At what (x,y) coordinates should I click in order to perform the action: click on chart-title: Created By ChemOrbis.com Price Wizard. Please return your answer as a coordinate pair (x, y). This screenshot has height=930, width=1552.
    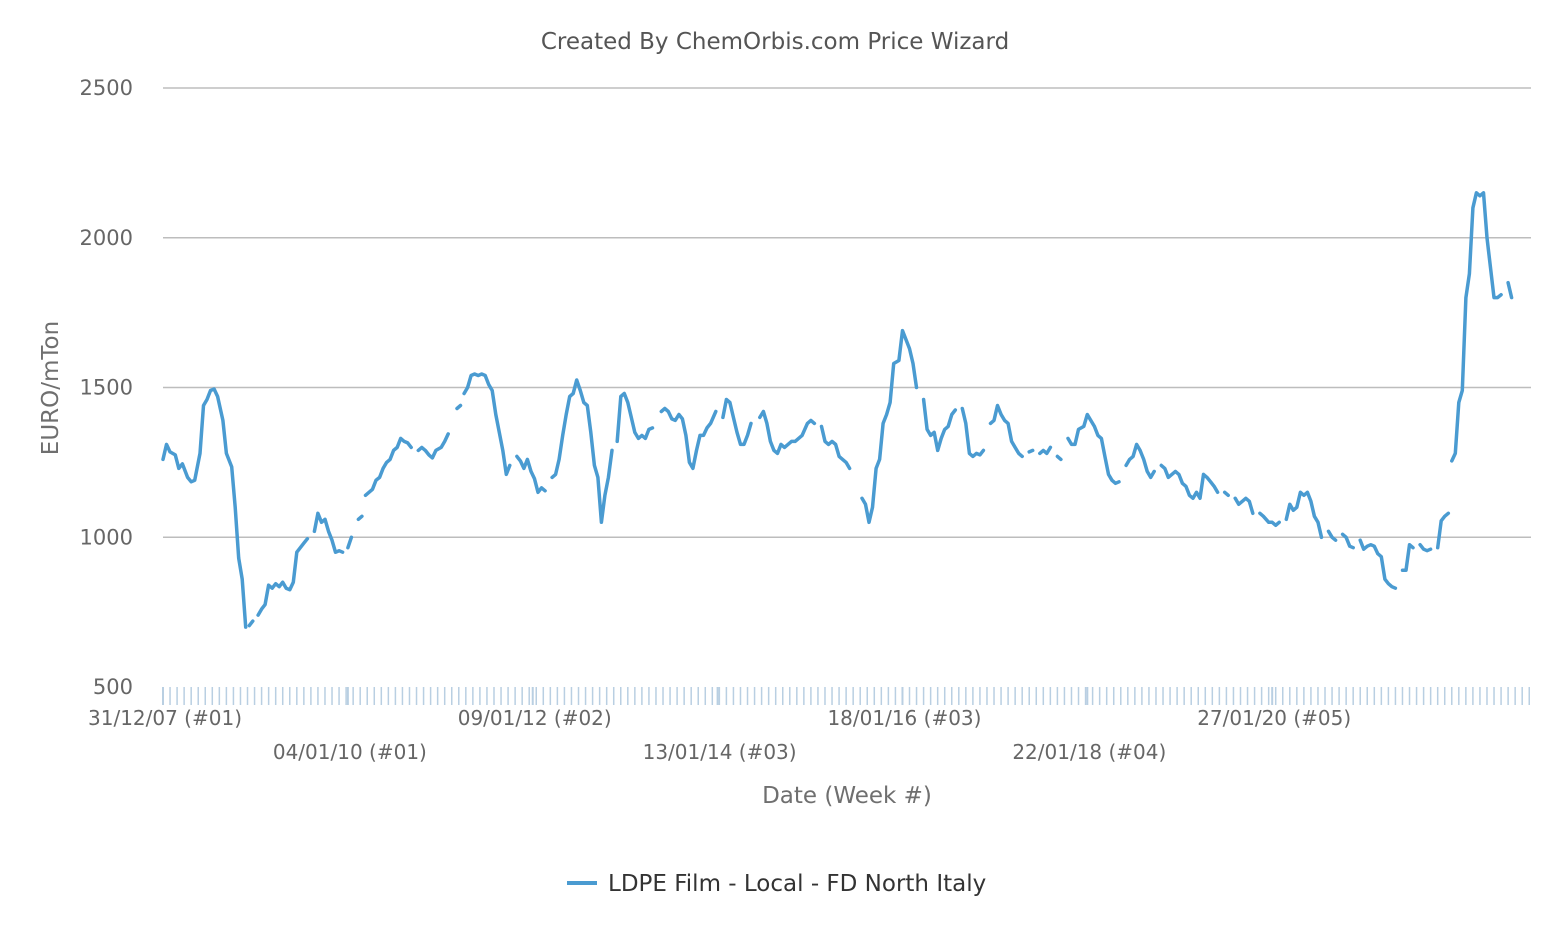
    Looking at the image, I should click on (775, 42).